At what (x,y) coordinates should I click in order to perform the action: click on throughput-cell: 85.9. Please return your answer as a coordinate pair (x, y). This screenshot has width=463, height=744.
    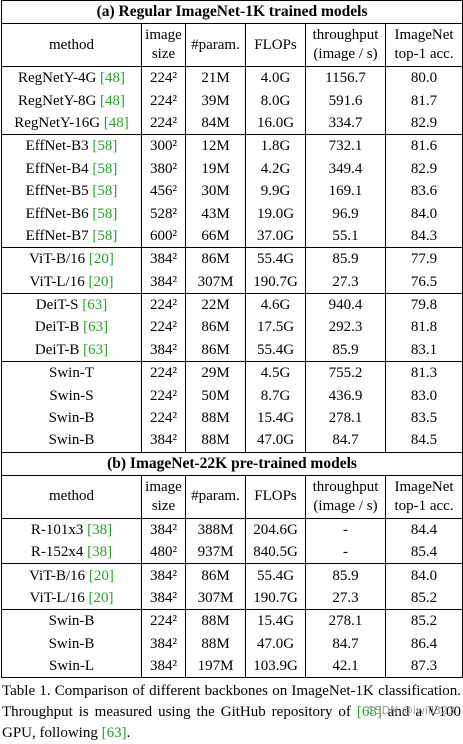
    Looking at the image, I should click on (345, 259).